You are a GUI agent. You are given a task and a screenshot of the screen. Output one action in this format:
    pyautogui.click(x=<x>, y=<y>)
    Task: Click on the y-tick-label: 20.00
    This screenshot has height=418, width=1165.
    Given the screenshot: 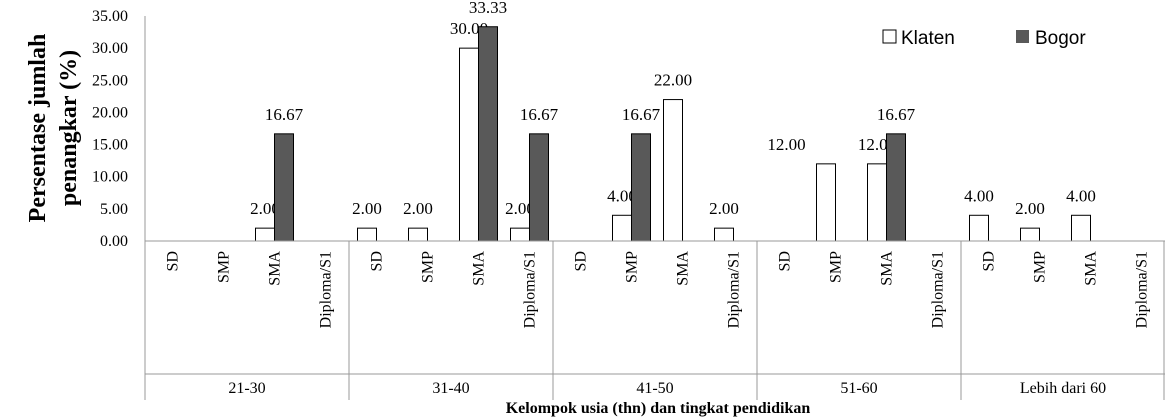 What is the action you would take?
    pyautogui.click(x=110, y=112)
    